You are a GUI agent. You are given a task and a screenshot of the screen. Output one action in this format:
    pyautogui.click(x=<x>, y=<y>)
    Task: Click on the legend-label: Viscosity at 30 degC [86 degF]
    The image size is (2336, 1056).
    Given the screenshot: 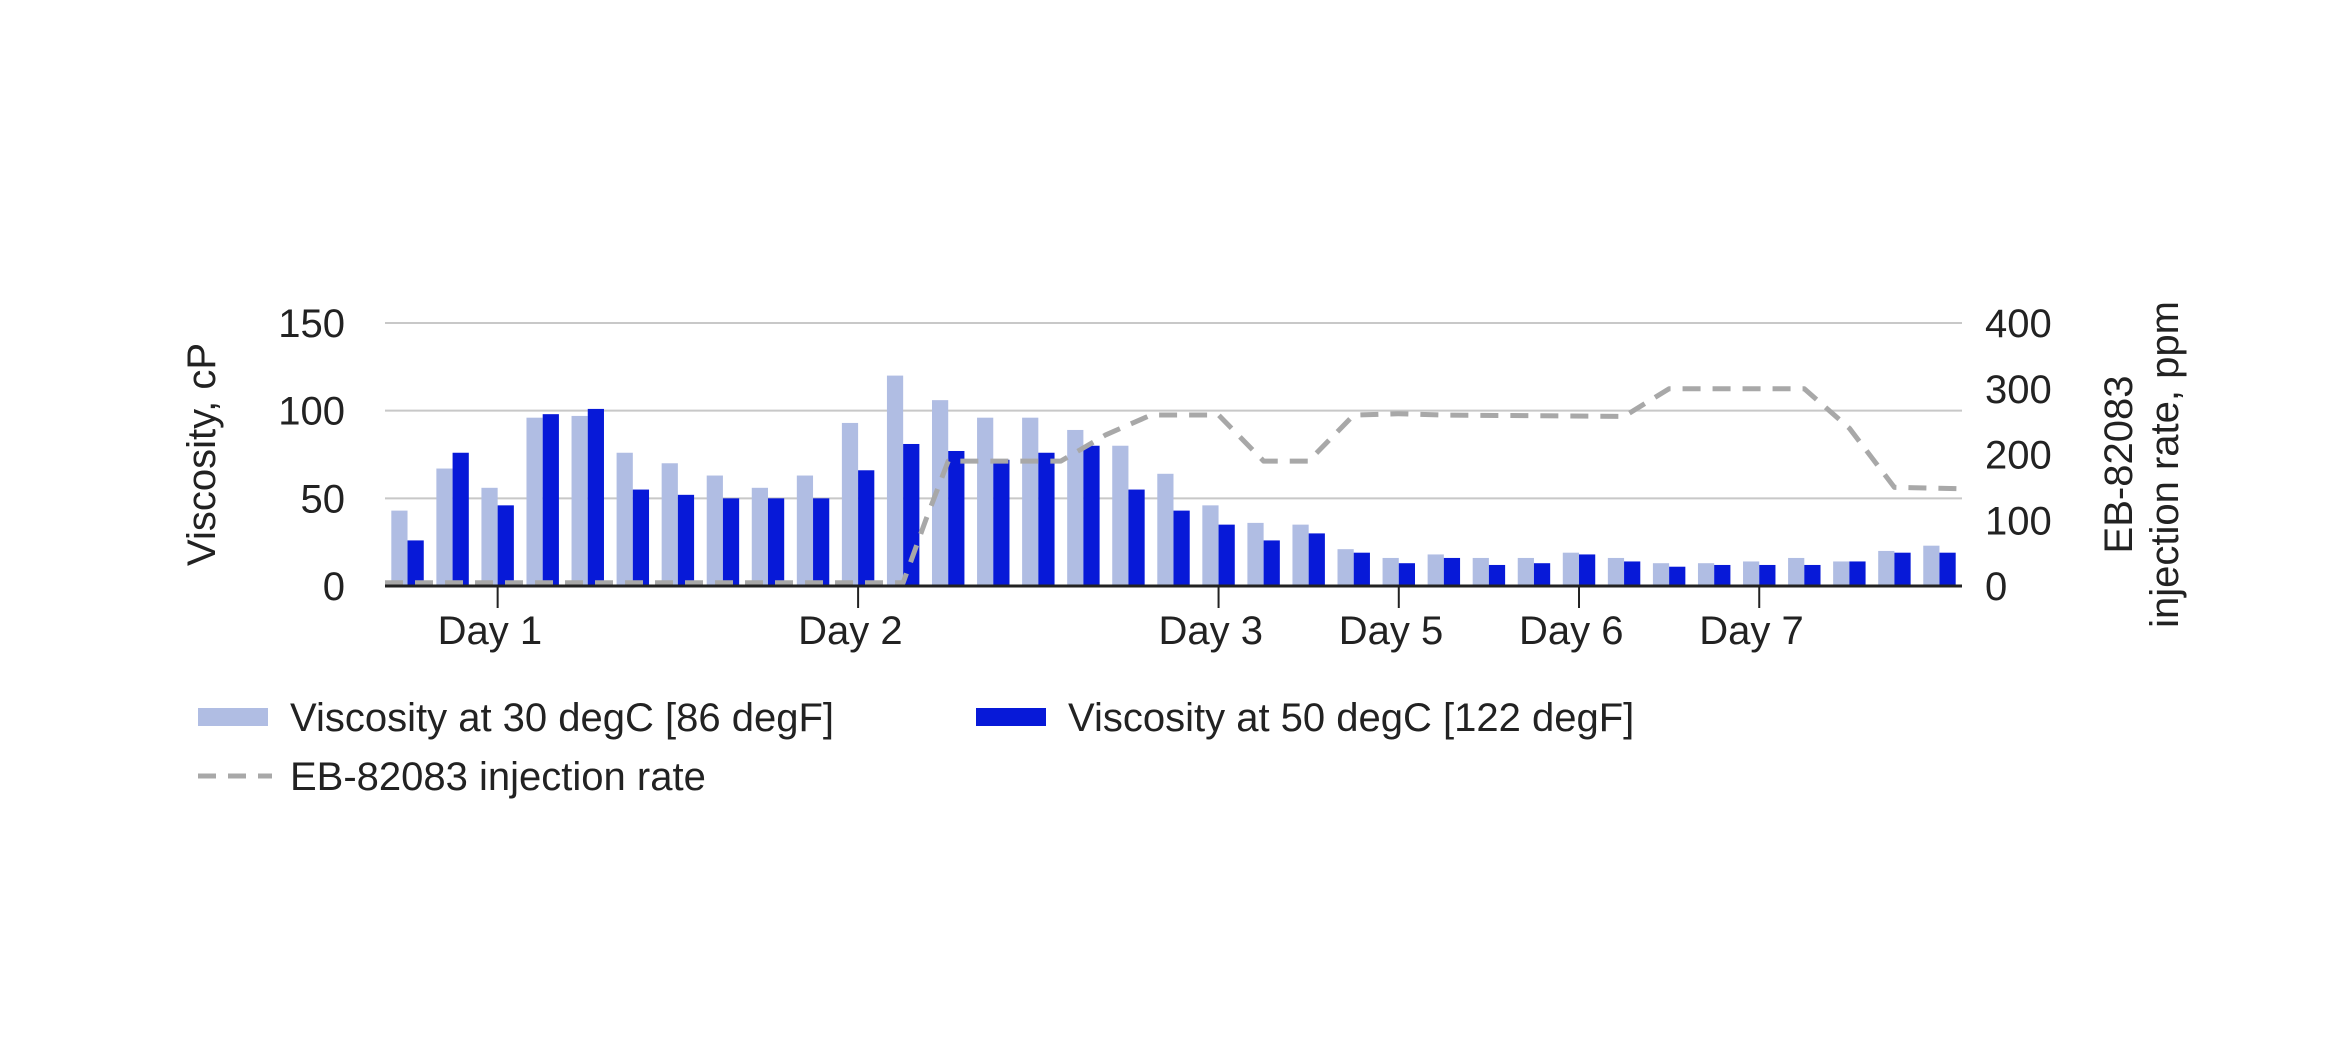 What is the action you would take?
    pyautogui.click(x=562, y=718)
    